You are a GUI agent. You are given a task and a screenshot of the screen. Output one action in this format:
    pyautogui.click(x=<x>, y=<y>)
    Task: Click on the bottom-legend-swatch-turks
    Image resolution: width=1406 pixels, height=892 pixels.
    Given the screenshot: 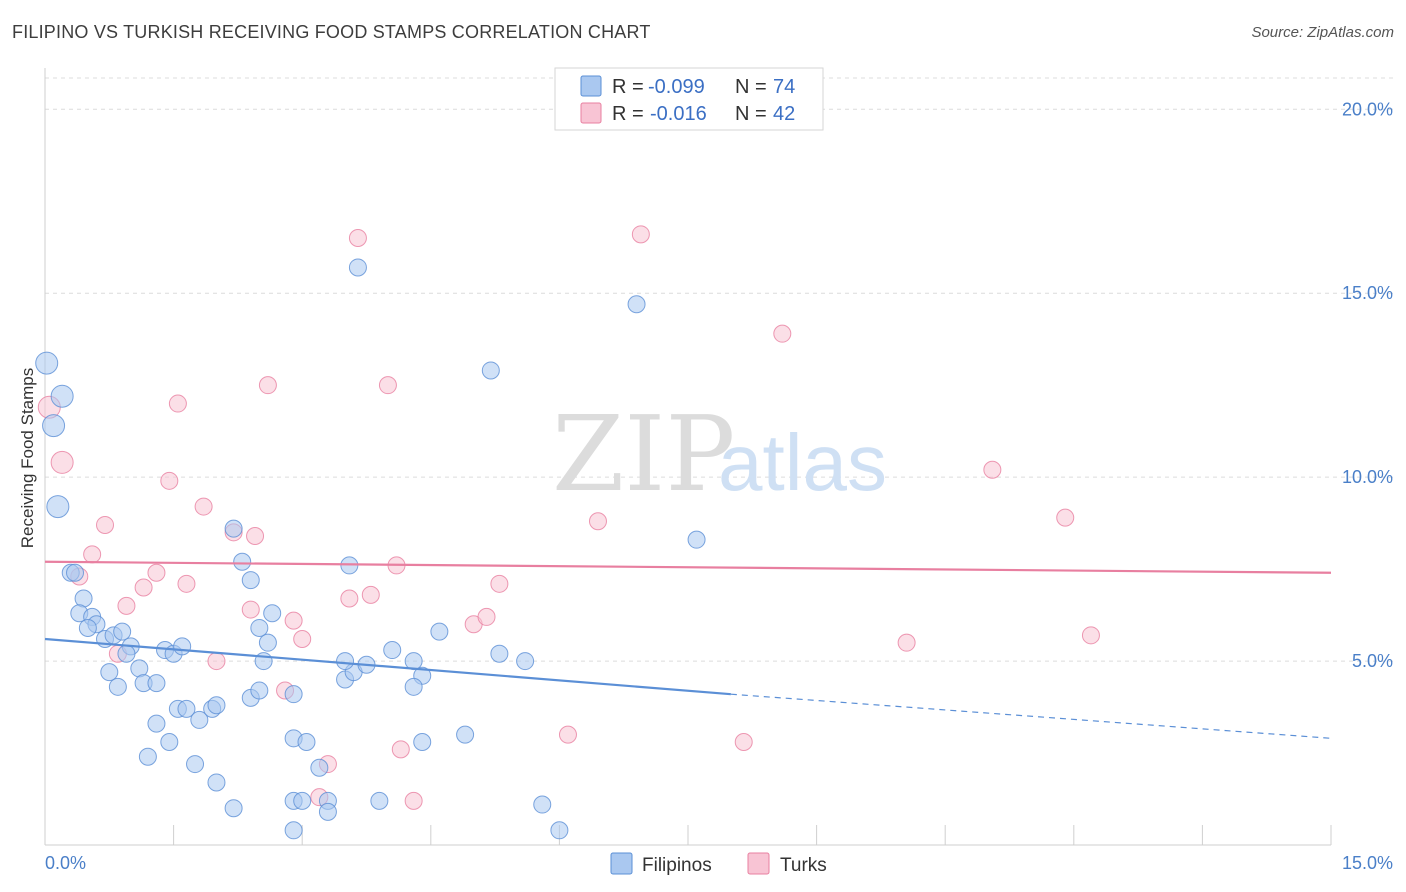 What is the action you would take?
    pyautogui.click(x=758, y=863)
    